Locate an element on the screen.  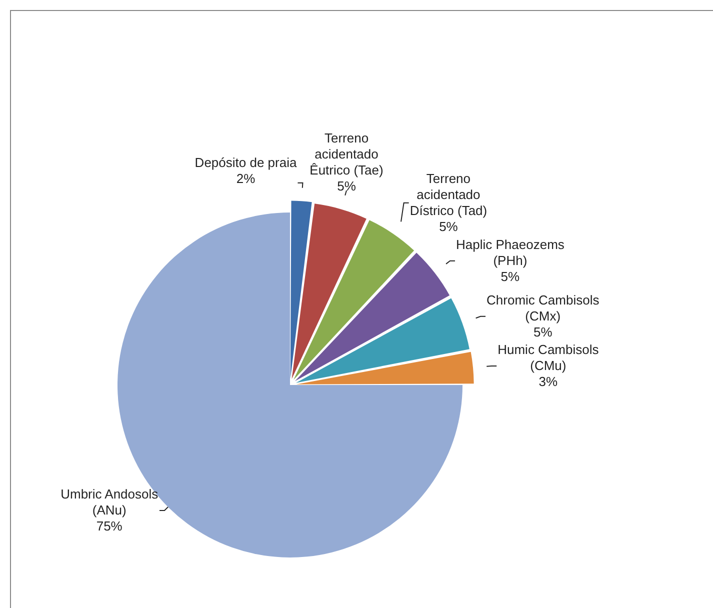
slice-label: Haplic Phaeozems (PHh) is located at coordinates (510, 252).